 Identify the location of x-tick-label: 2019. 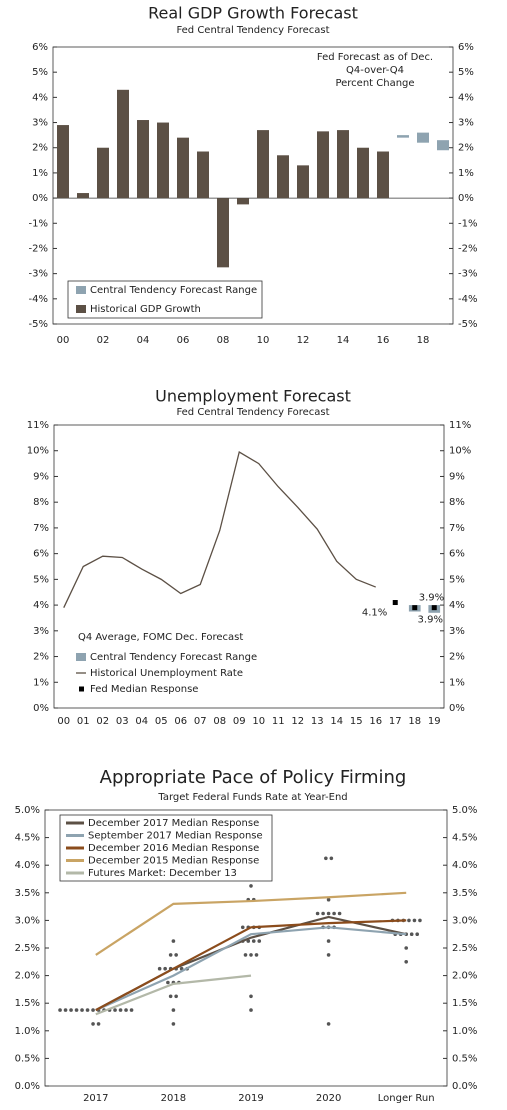
(250, 1098).